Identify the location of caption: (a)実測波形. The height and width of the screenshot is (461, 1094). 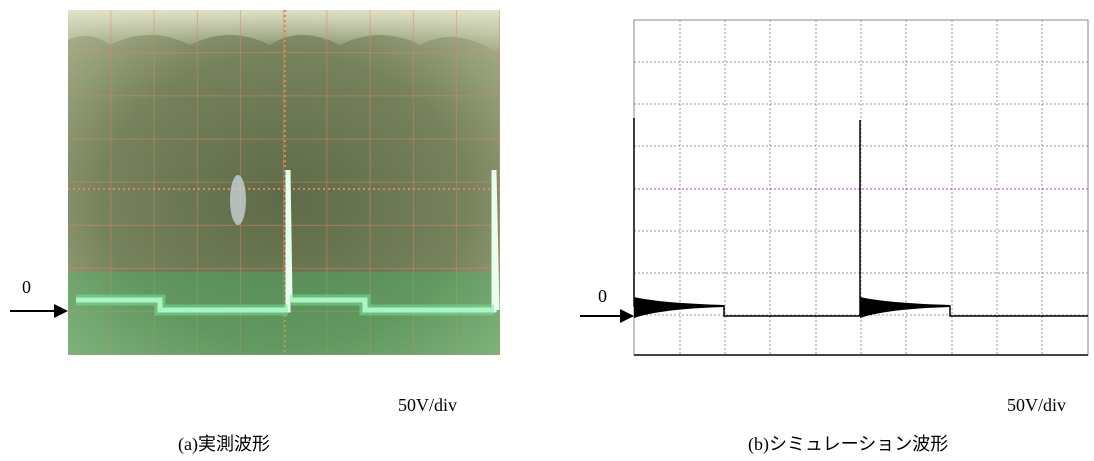
(224, 444).